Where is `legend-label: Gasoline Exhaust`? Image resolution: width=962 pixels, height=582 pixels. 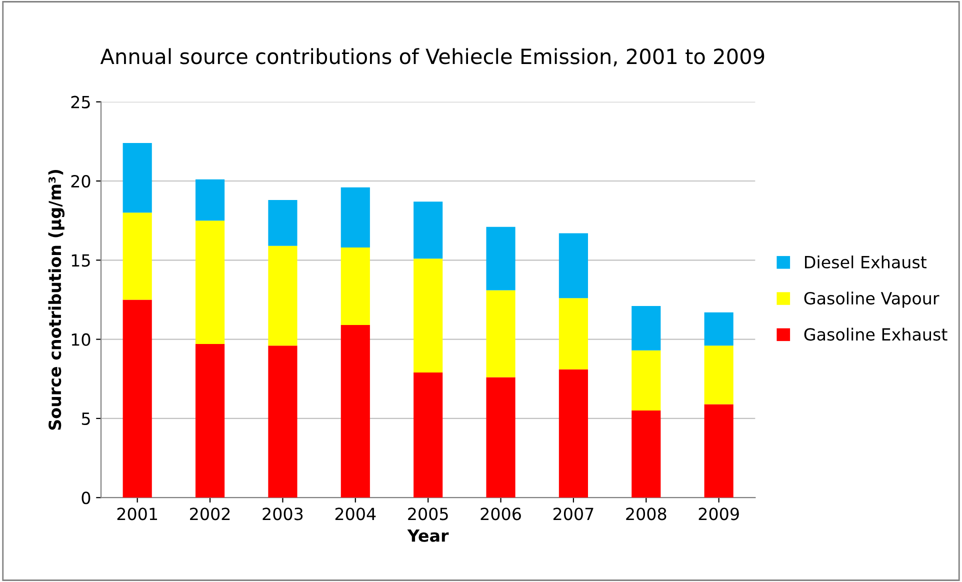
legend-label: Gasoline Exhaust is located at coordinates (876, 334).